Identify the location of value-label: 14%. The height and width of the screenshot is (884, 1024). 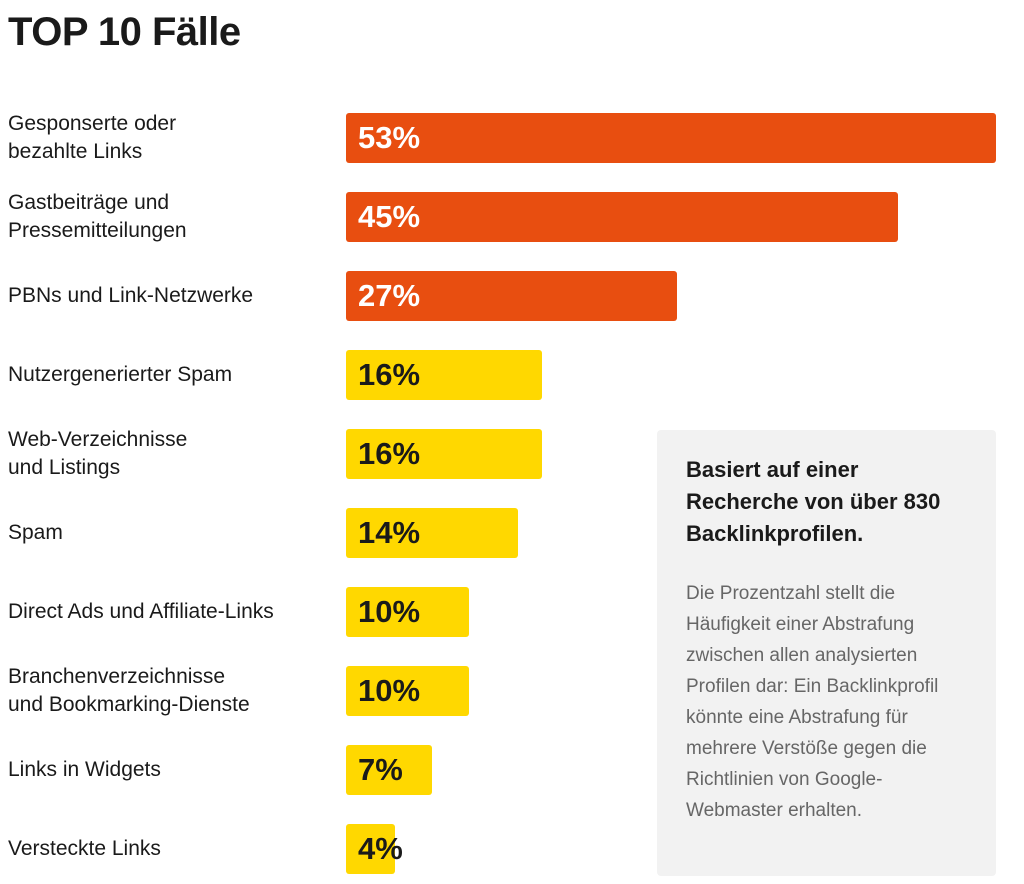
(389, 532).